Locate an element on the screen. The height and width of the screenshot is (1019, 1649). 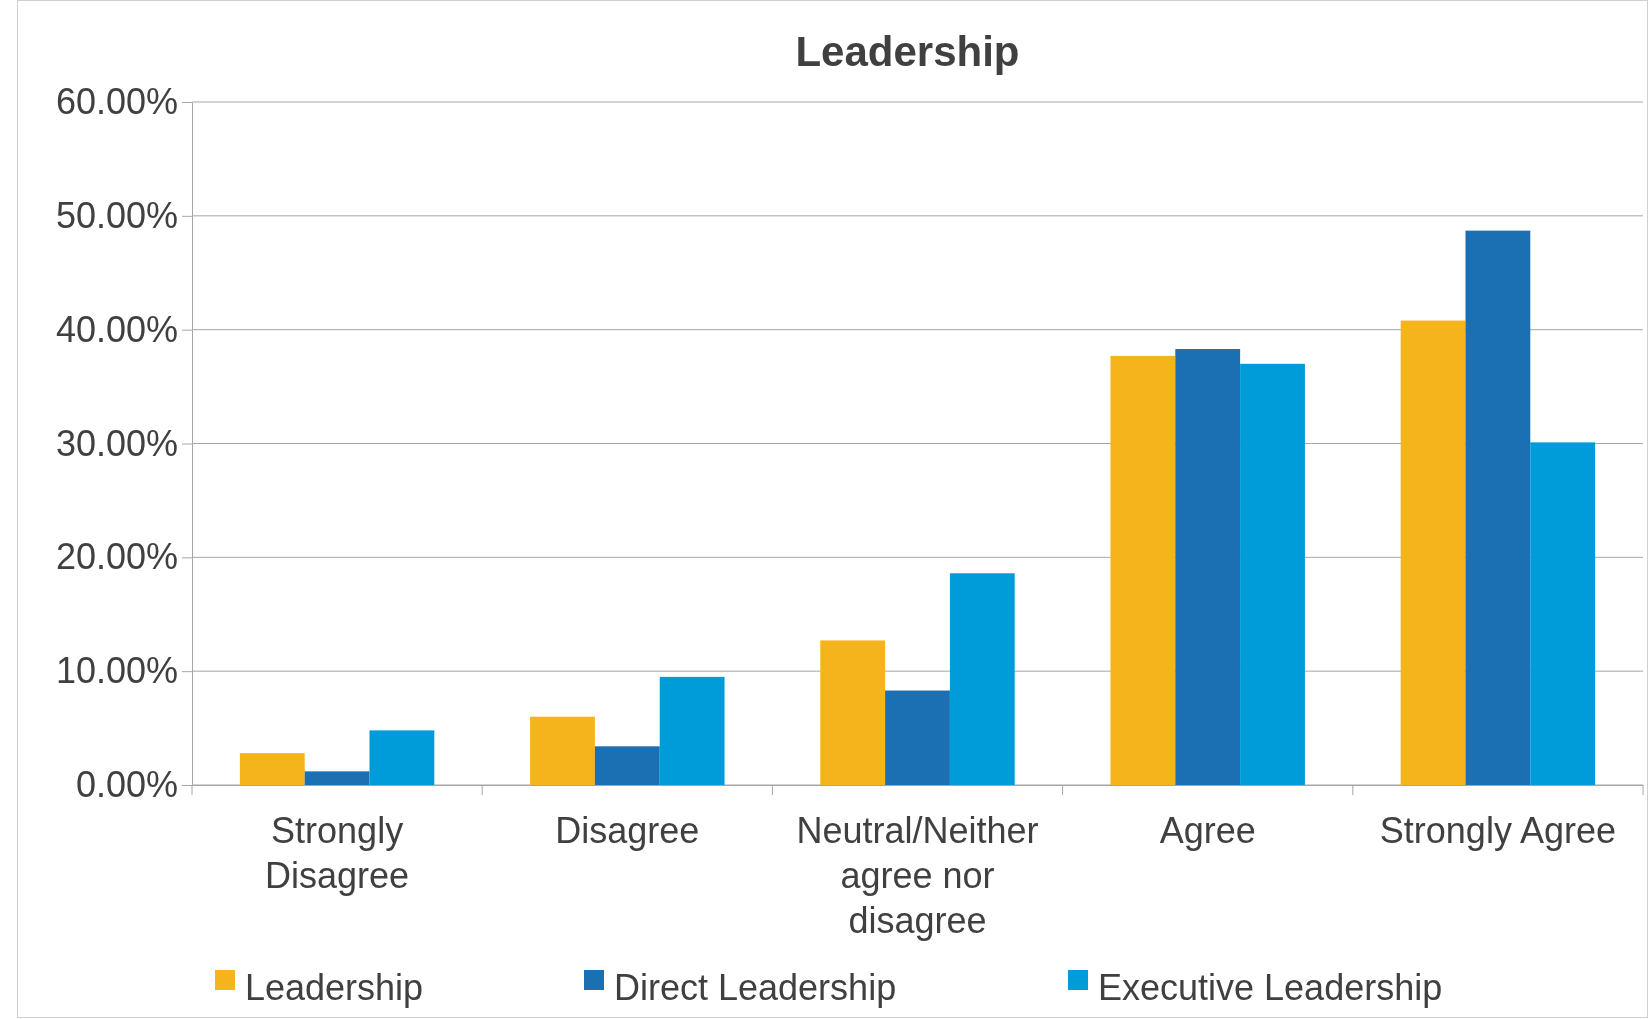
y-tick-label: 30.00% is located at coordinates (116, 443).